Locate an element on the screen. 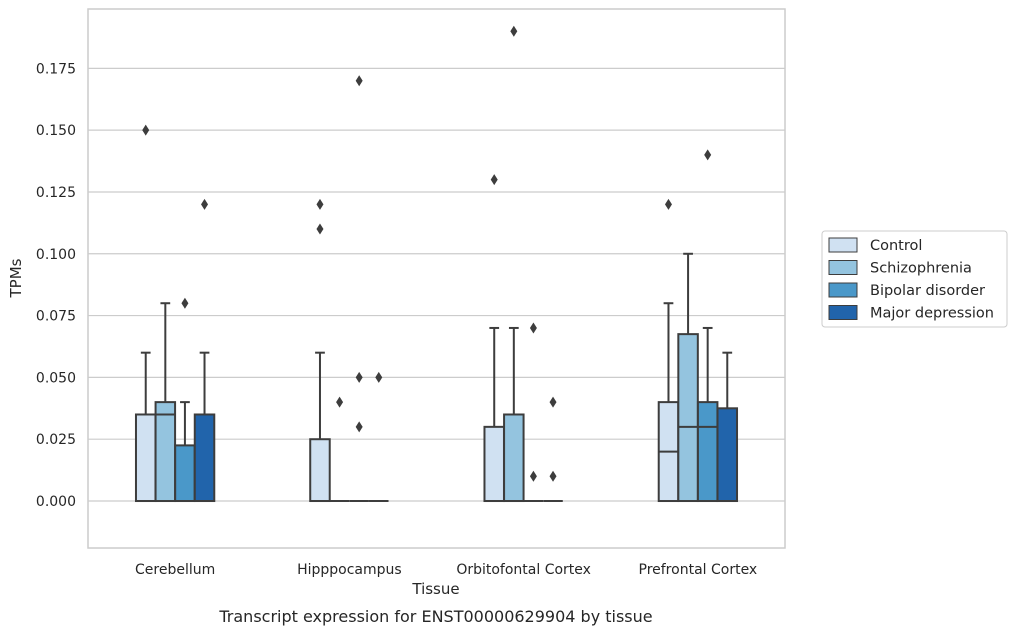 This screenshot has height=634, width=1017. y-tick-label: 0.050 is located at coordinates (56, 378).